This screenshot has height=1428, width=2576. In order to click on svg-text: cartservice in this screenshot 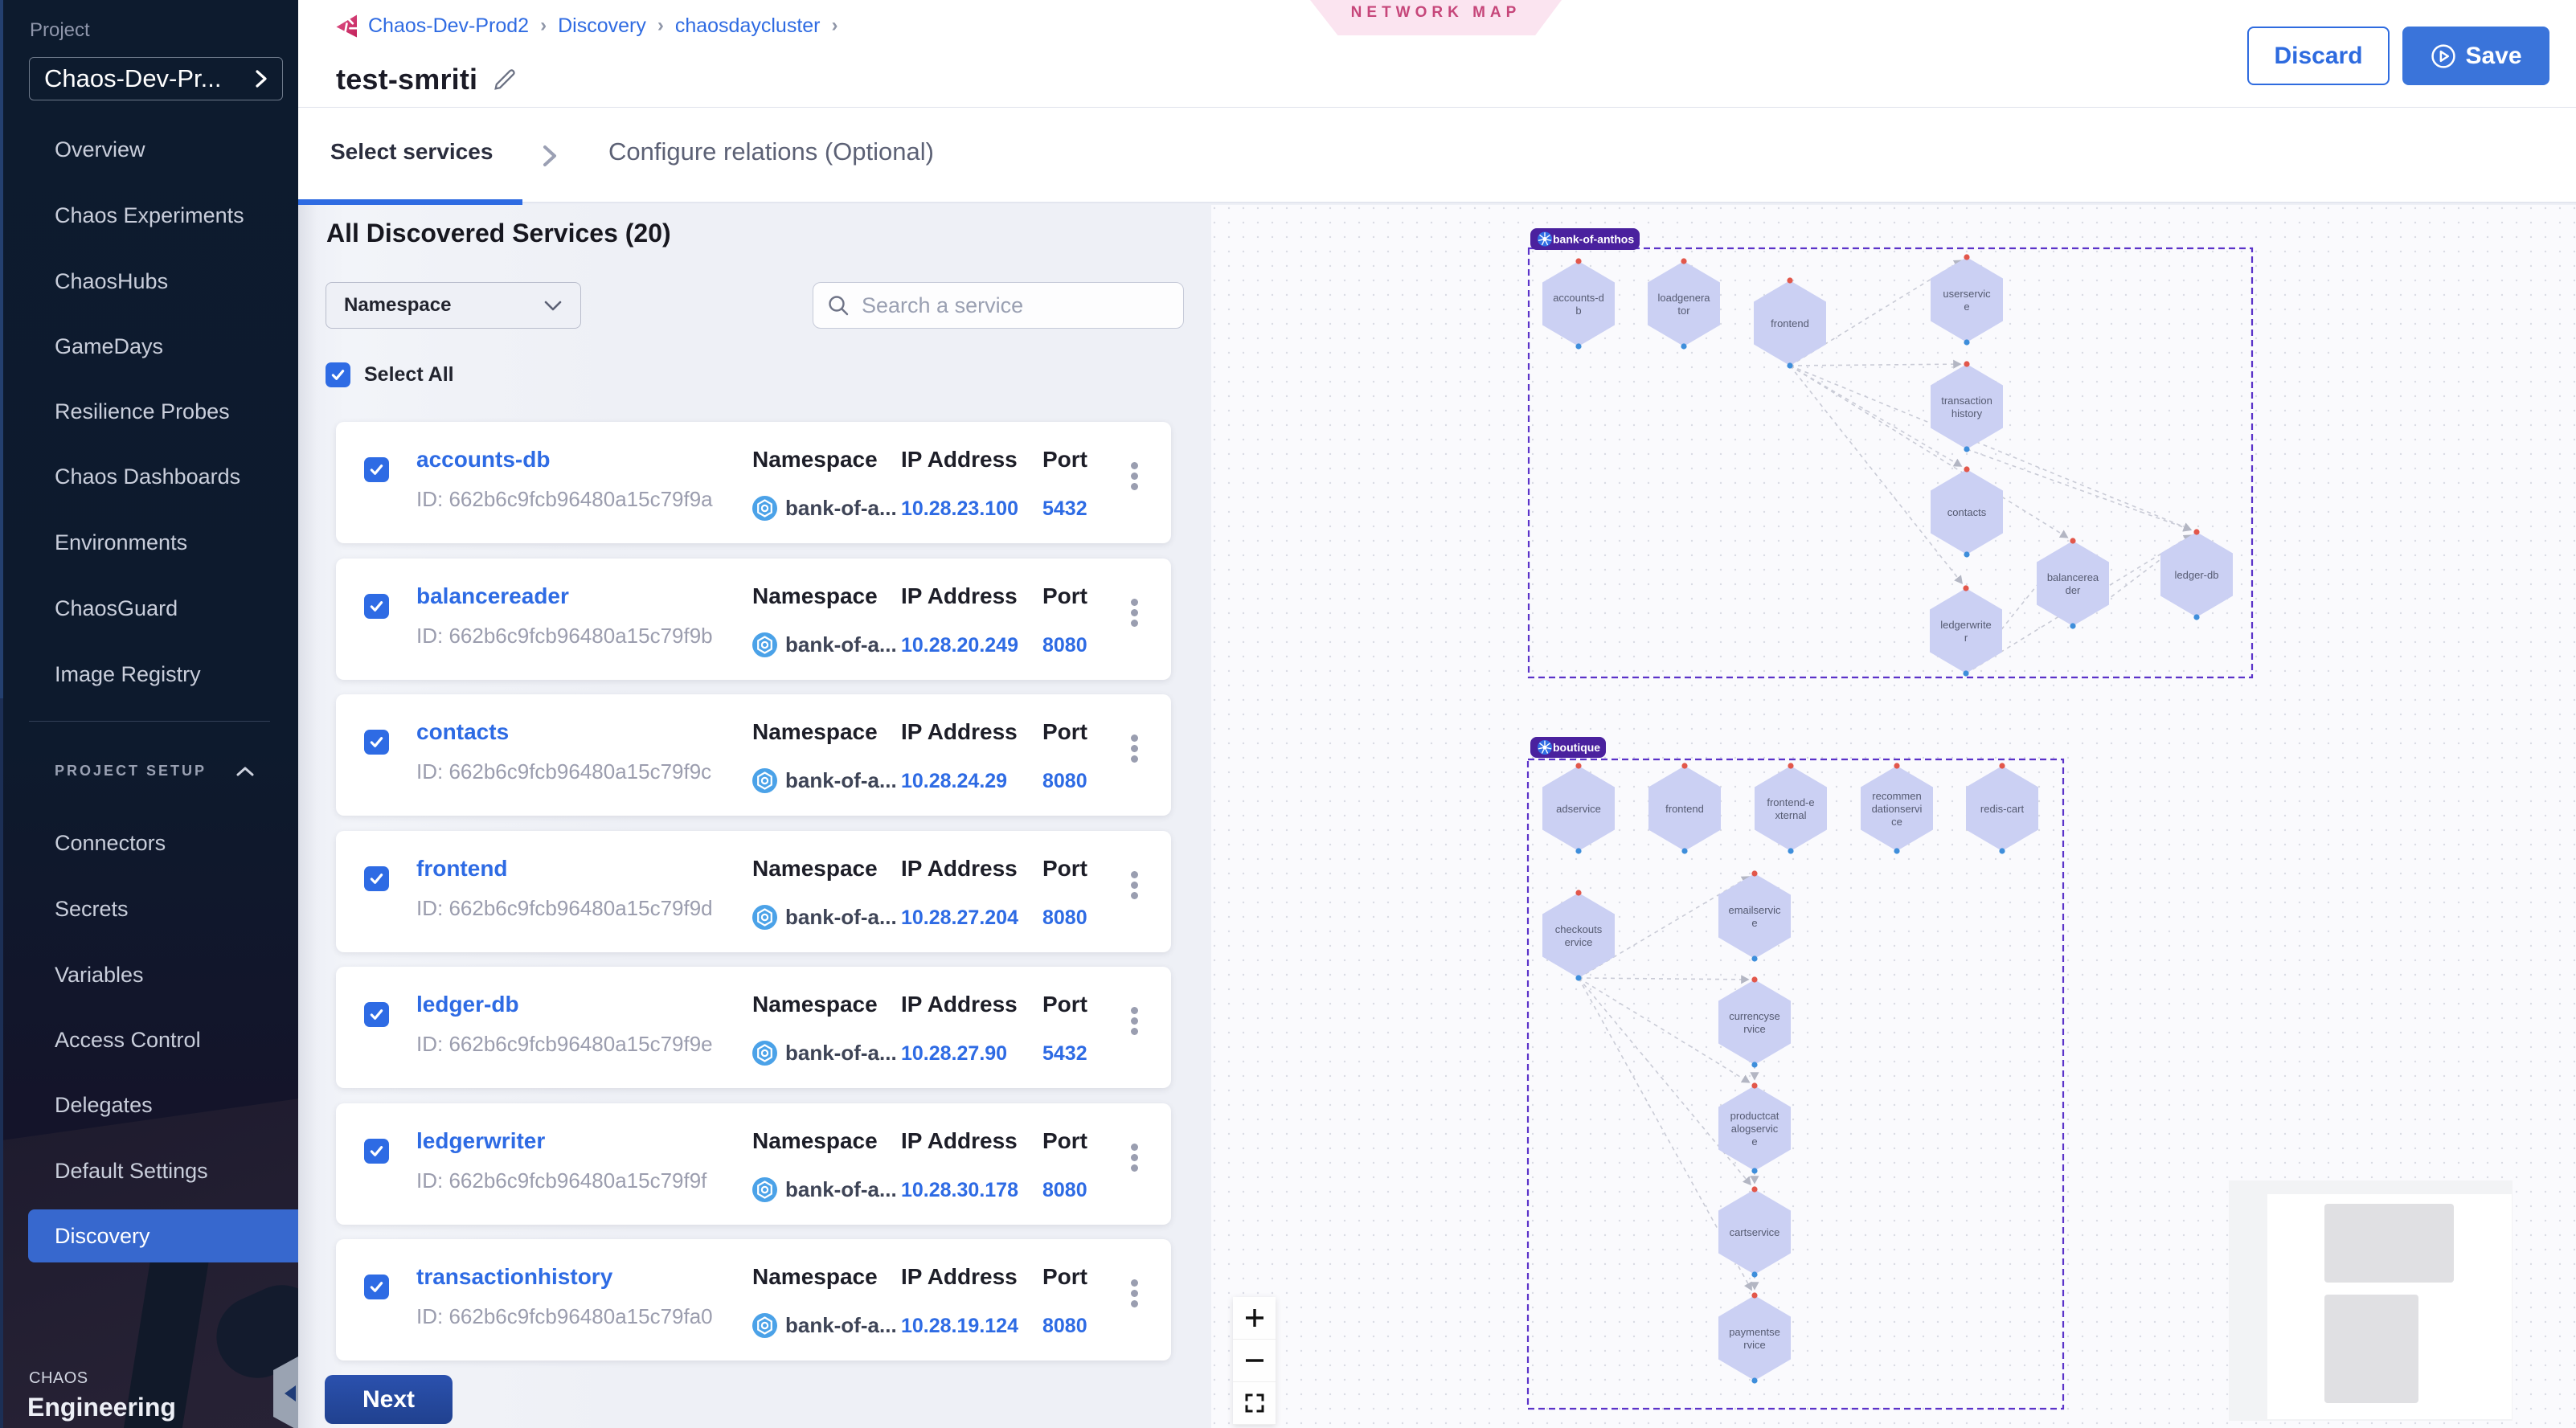, I will do `click(1755, 1232)`.